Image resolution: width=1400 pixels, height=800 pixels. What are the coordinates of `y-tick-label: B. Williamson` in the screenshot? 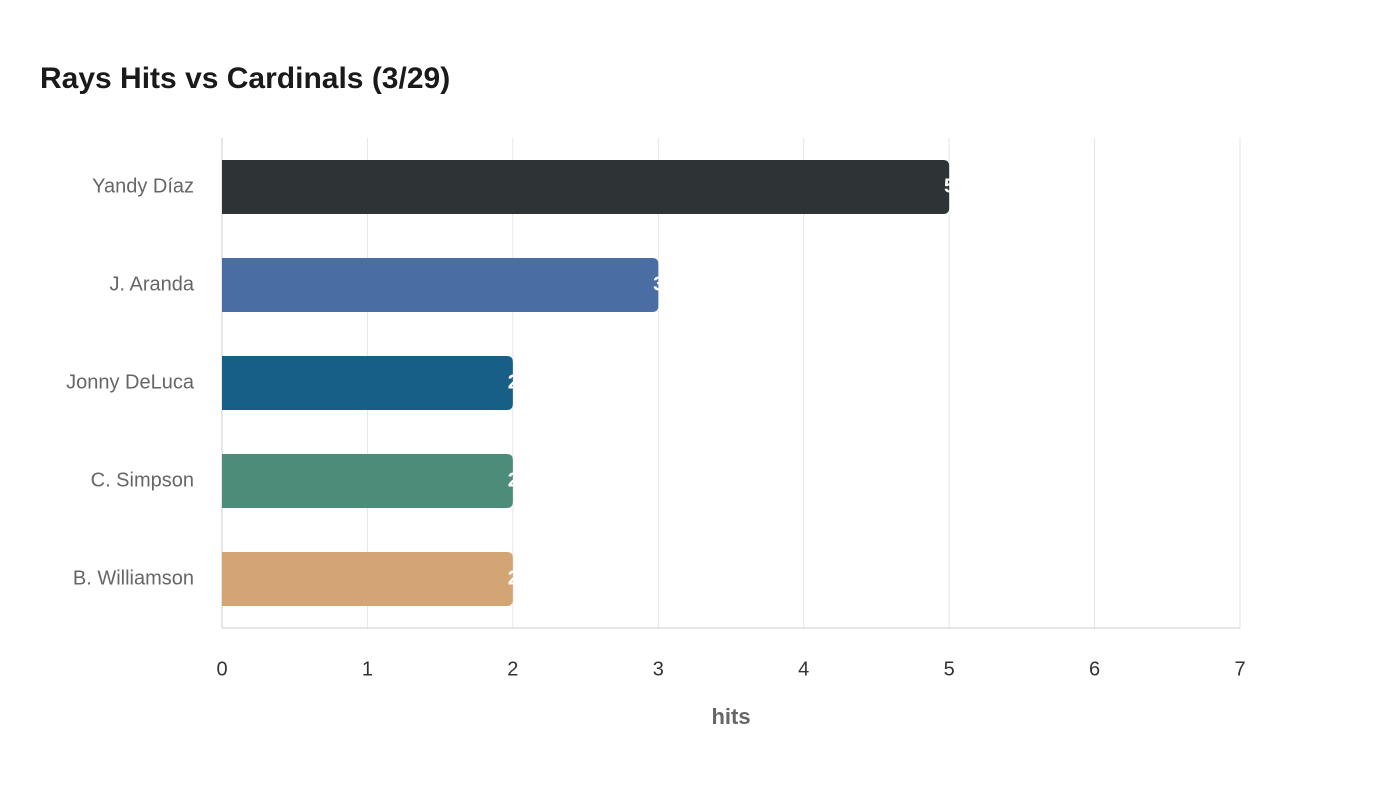 It's located at (133, 578).